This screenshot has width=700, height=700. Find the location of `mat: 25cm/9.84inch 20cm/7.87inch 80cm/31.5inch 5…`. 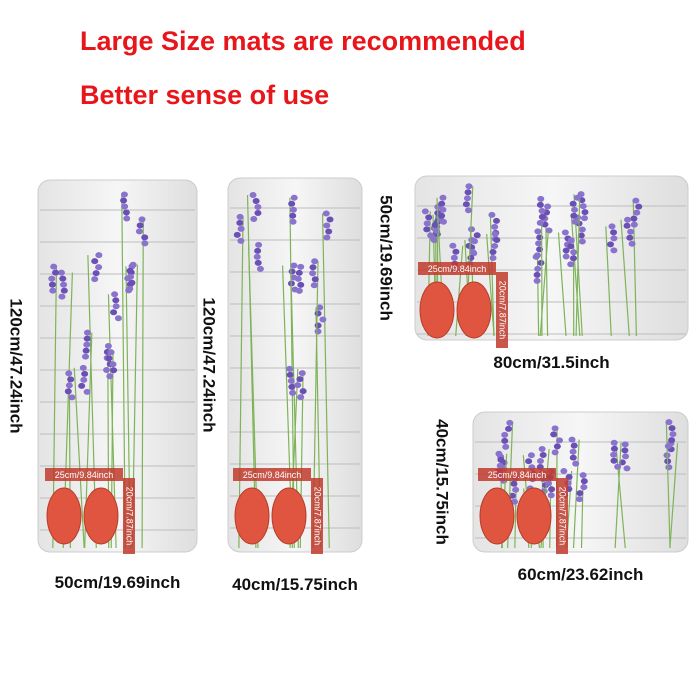

mat: 25cm/9.84inch 20cm/7.87inch 80cm/31.5inch 5… is located at coordinates (533, 273).